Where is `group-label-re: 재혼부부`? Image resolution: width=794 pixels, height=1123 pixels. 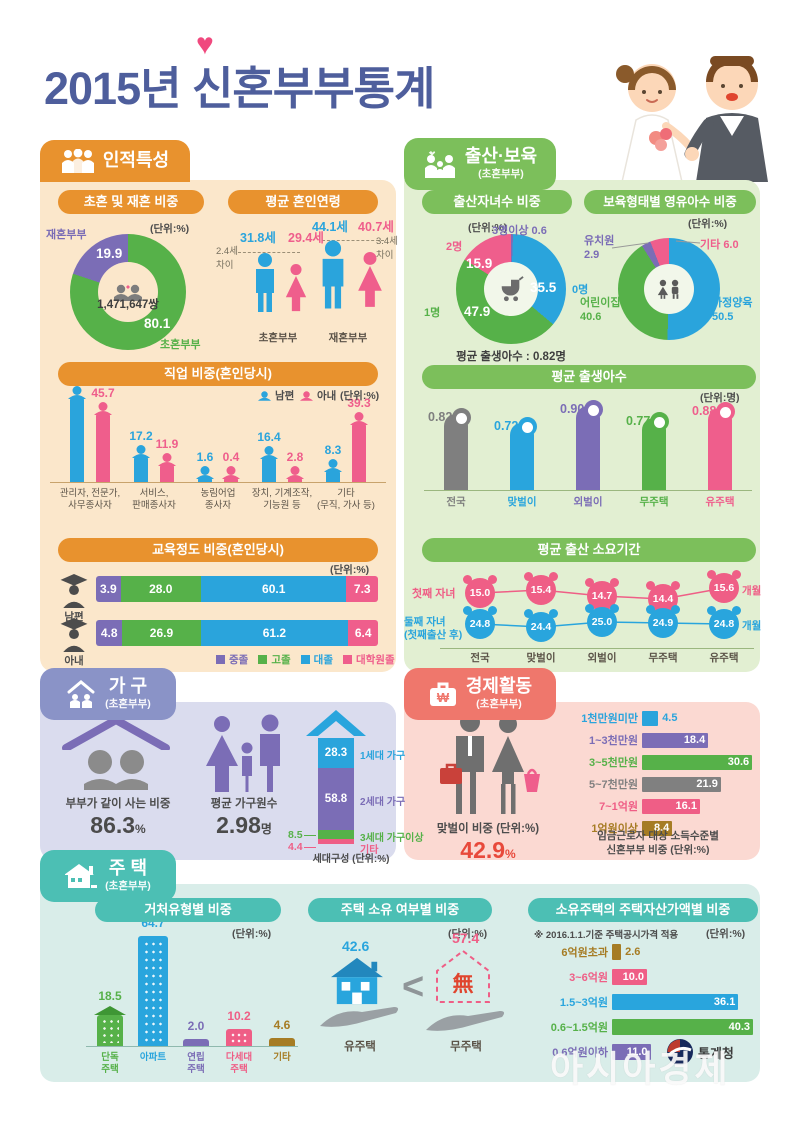 group-label-re: 재혼부부 is located at coordinates (348, 338).